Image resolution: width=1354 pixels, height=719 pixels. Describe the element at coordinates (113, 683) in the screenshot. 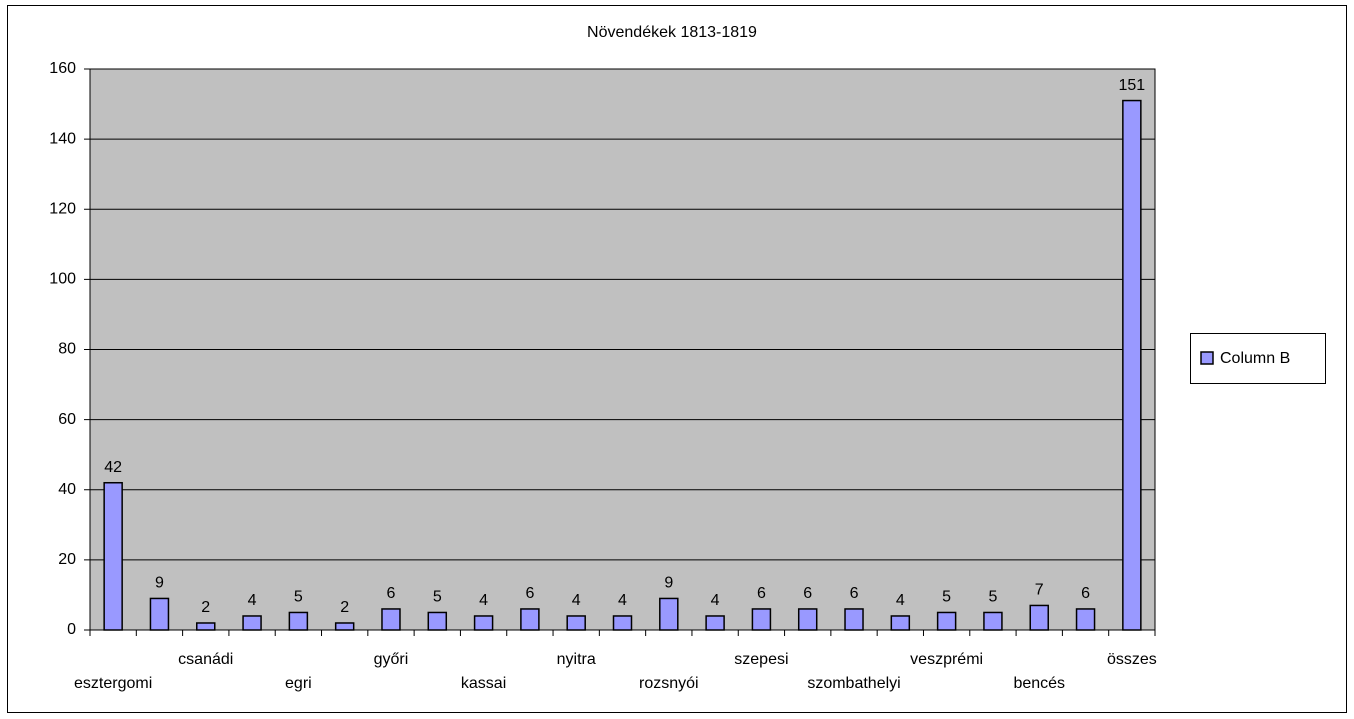

I see `x-tick-label: esztergomi` at that location.